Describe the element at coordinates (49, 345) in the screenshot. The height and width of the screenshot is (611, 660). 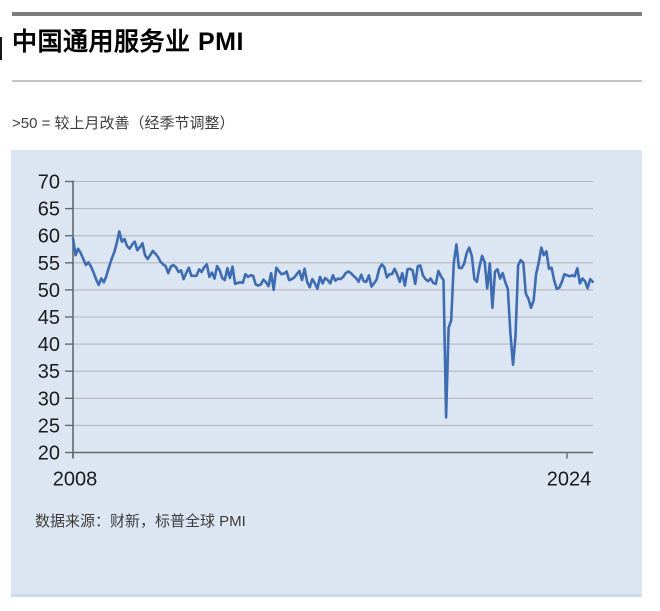
I see `y-axis-label: 40` at that location.